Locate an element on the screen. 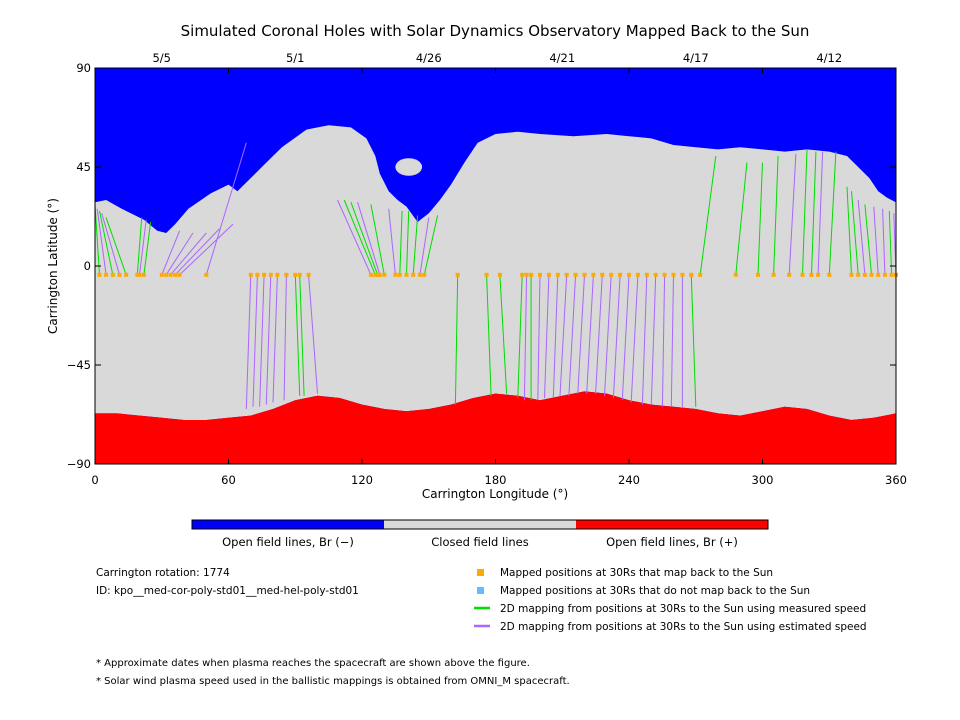 The width and height of the screenshot is (960, 720). x-tick-label: 300 is located at coordinates (763, 480).